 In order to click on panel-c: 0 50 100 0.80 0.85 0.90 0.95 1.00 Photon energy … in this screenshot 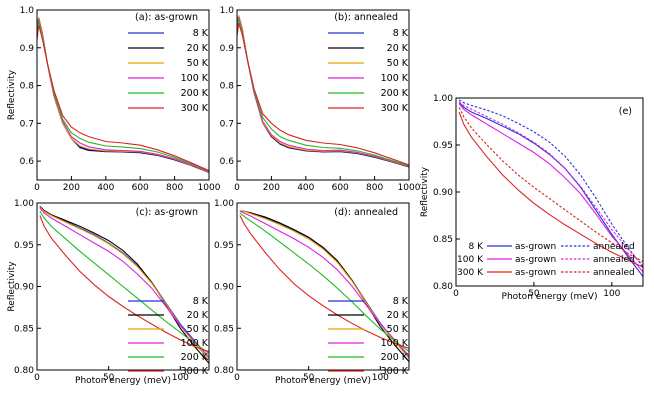, I will do `click(108, 292)`.